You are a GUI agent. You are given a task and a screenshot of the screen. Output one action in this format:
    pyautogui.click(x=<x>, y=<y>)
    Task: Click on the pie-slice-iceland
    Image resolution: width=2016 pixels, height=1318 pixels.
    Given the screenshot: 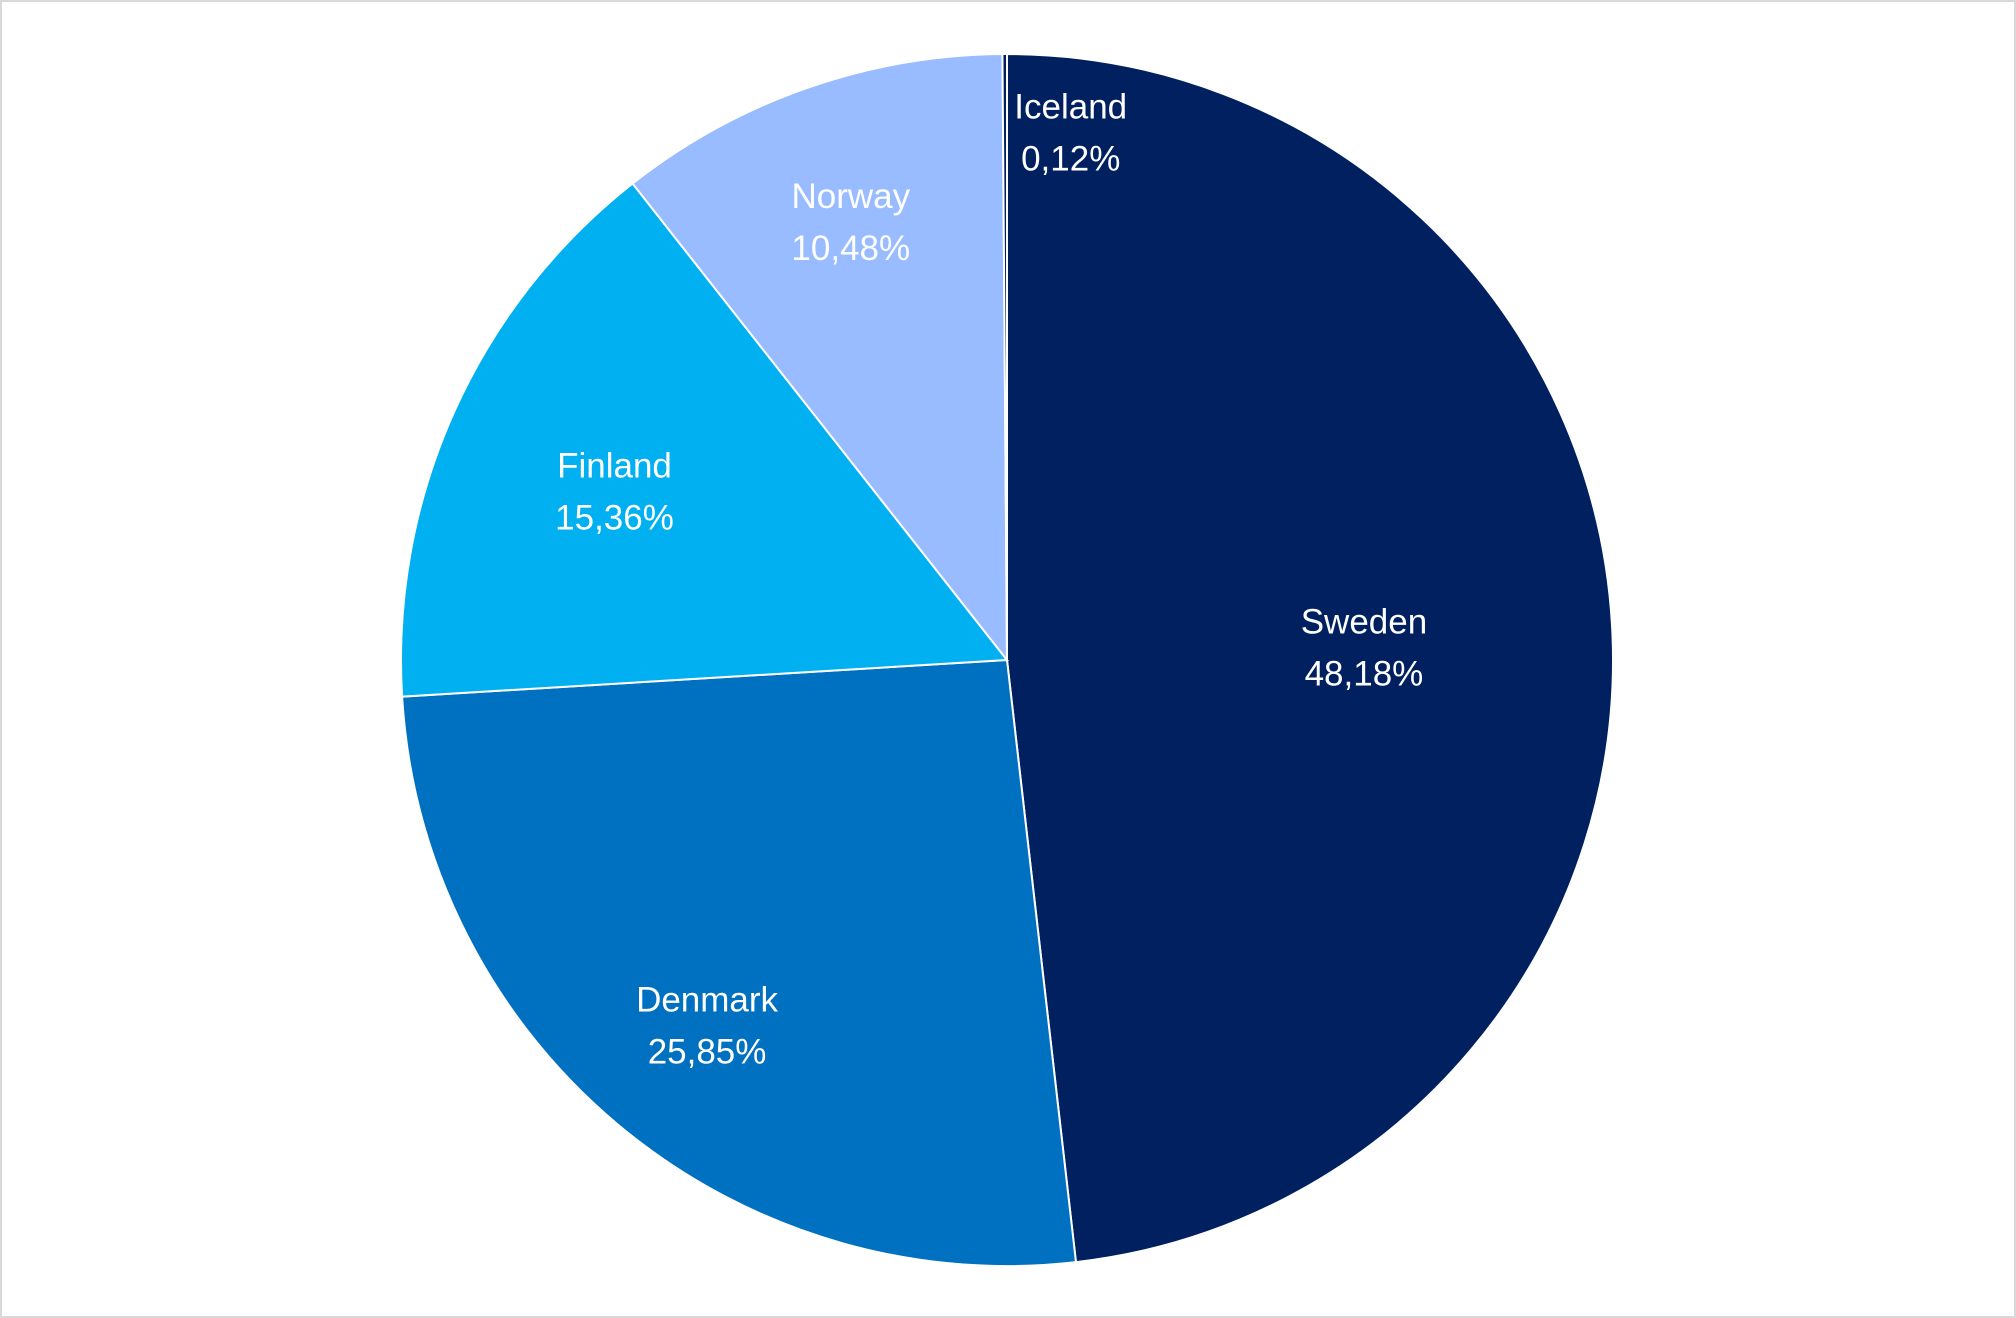 What is the action you would take?
    pyautogui.click(x=1004, y=356)
    